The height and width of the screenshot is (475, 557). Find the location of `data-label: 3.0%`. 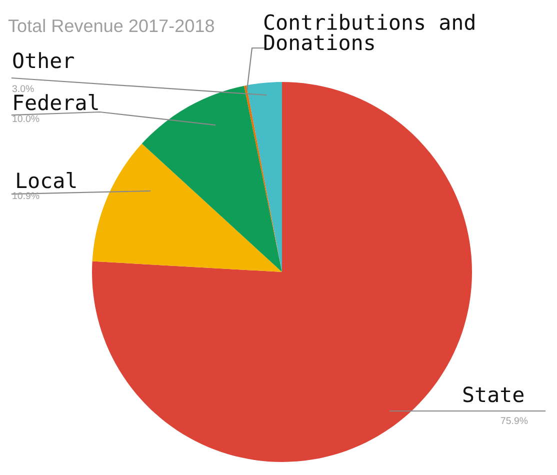

data-label: 3.0% is located at coordinates (23, 88).